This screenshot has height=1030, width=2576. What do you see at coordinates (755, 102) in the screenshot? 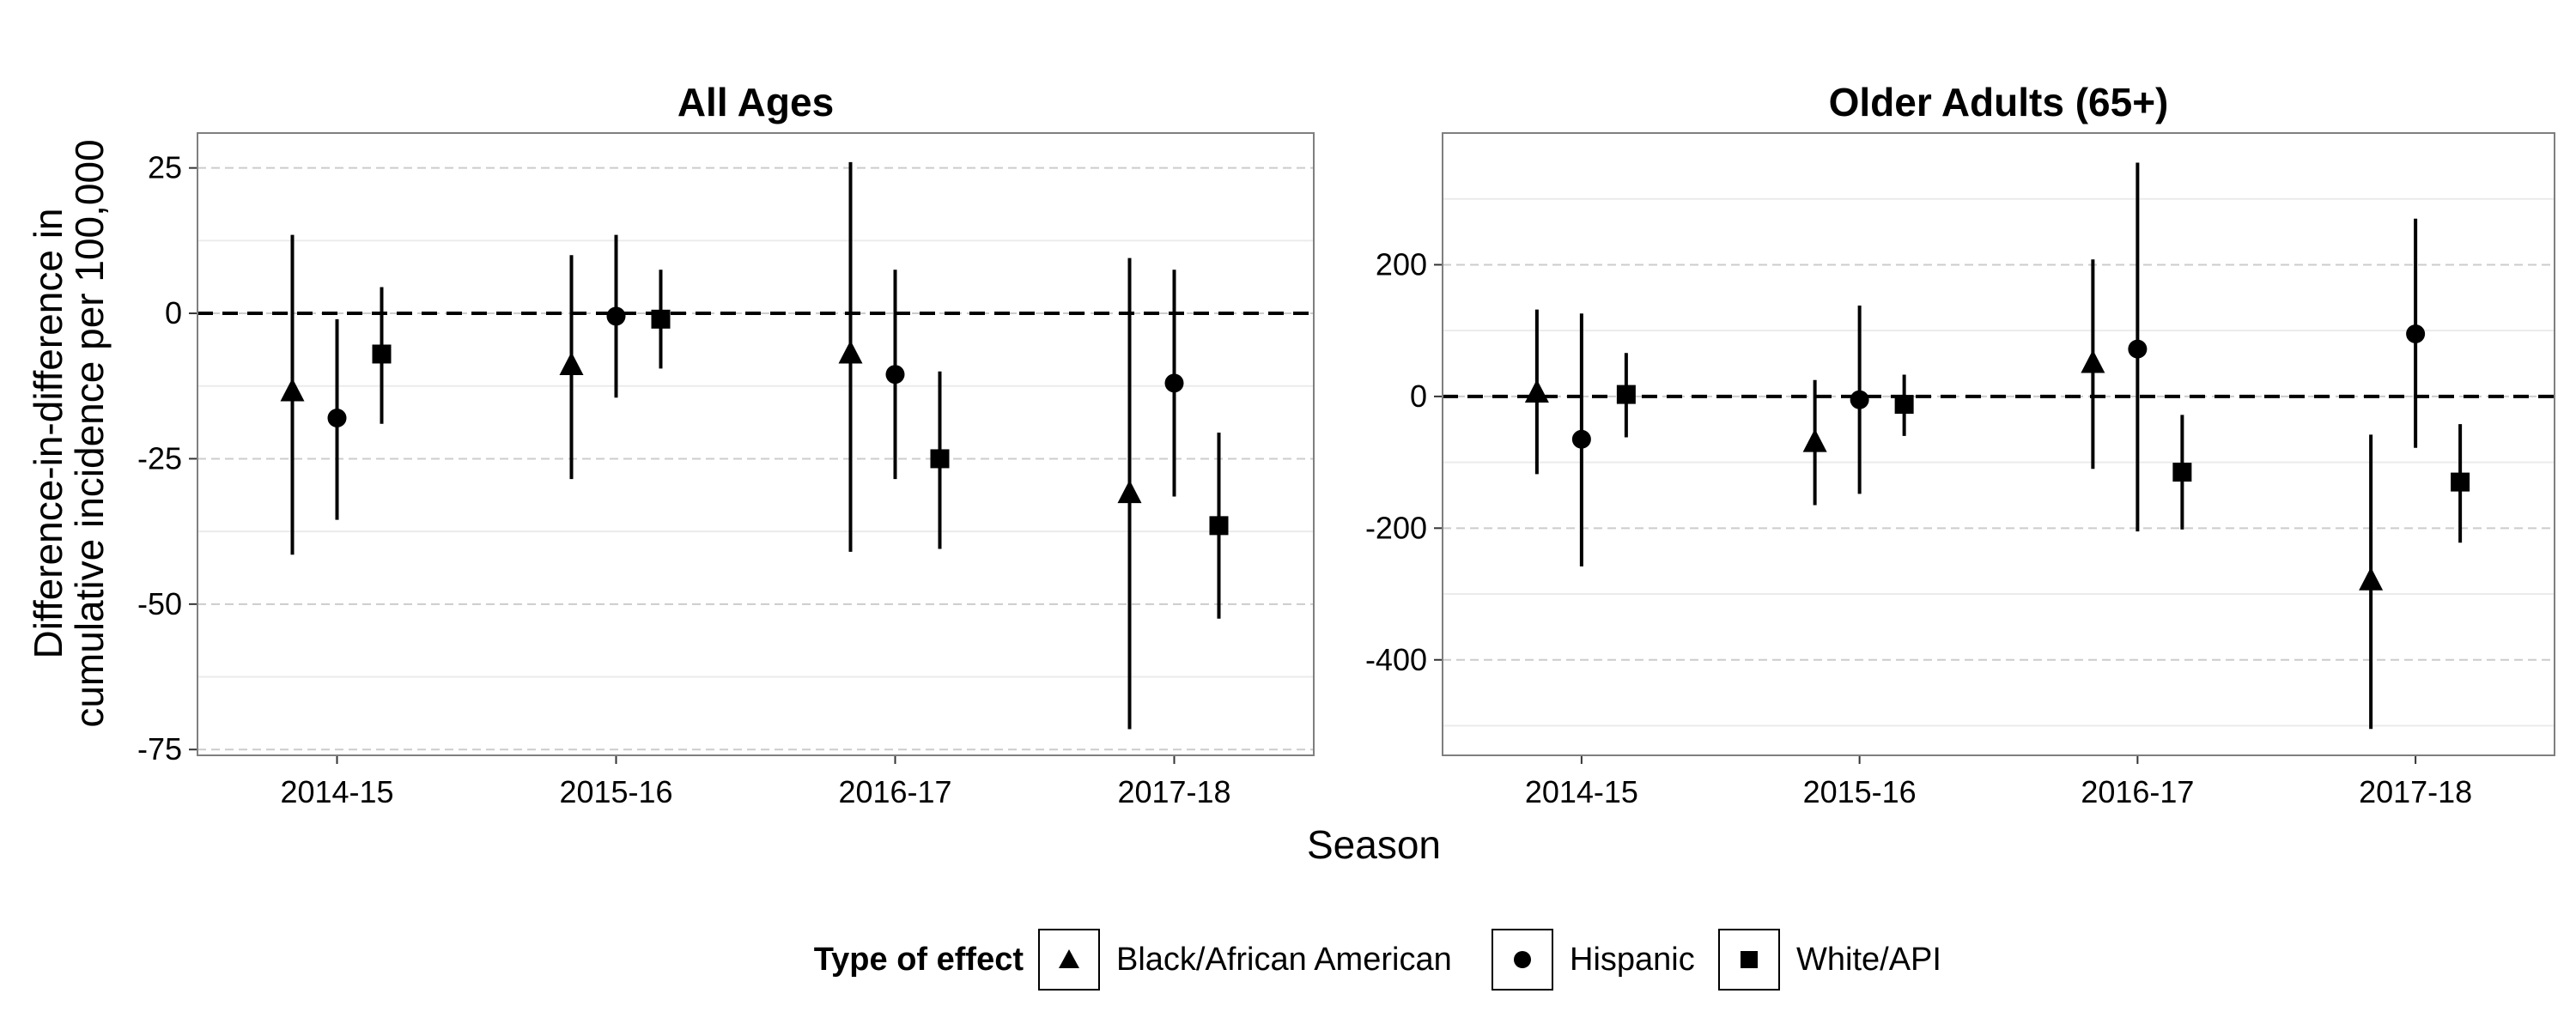
I see `panel-title: All Ages` at bounding box center [755, 102].